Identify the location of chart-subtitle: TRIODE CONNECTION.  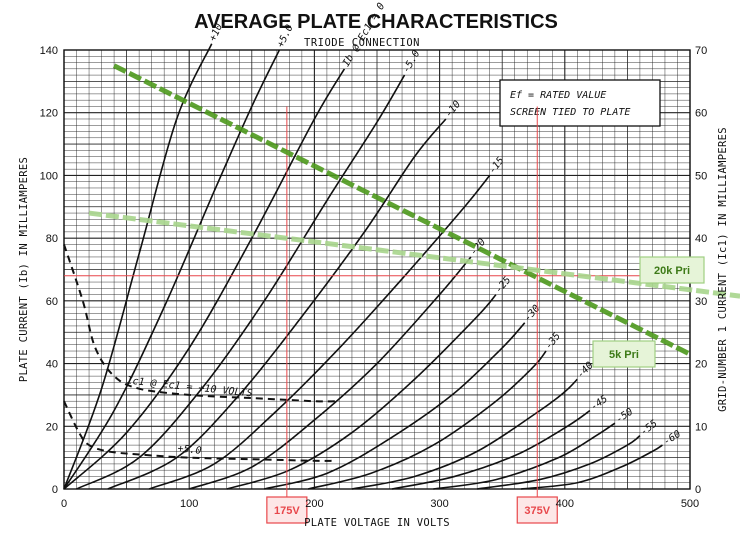
(362, 43).